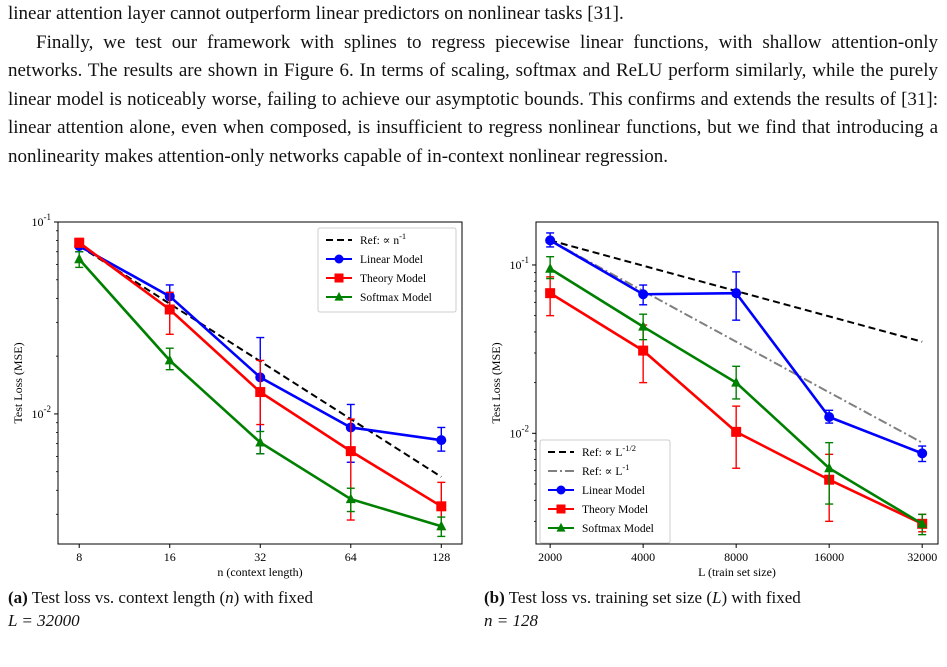 This screenshot has height=667, width=947. I want to click on caption-fixed: n = 128, so click(511, 620).